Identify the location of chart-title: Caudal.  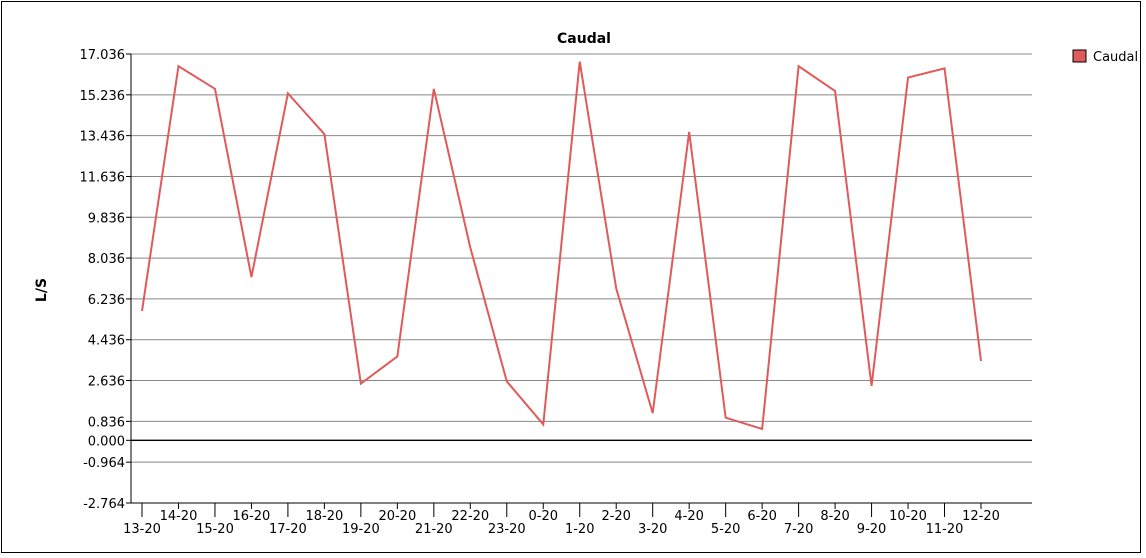
(584, 39).